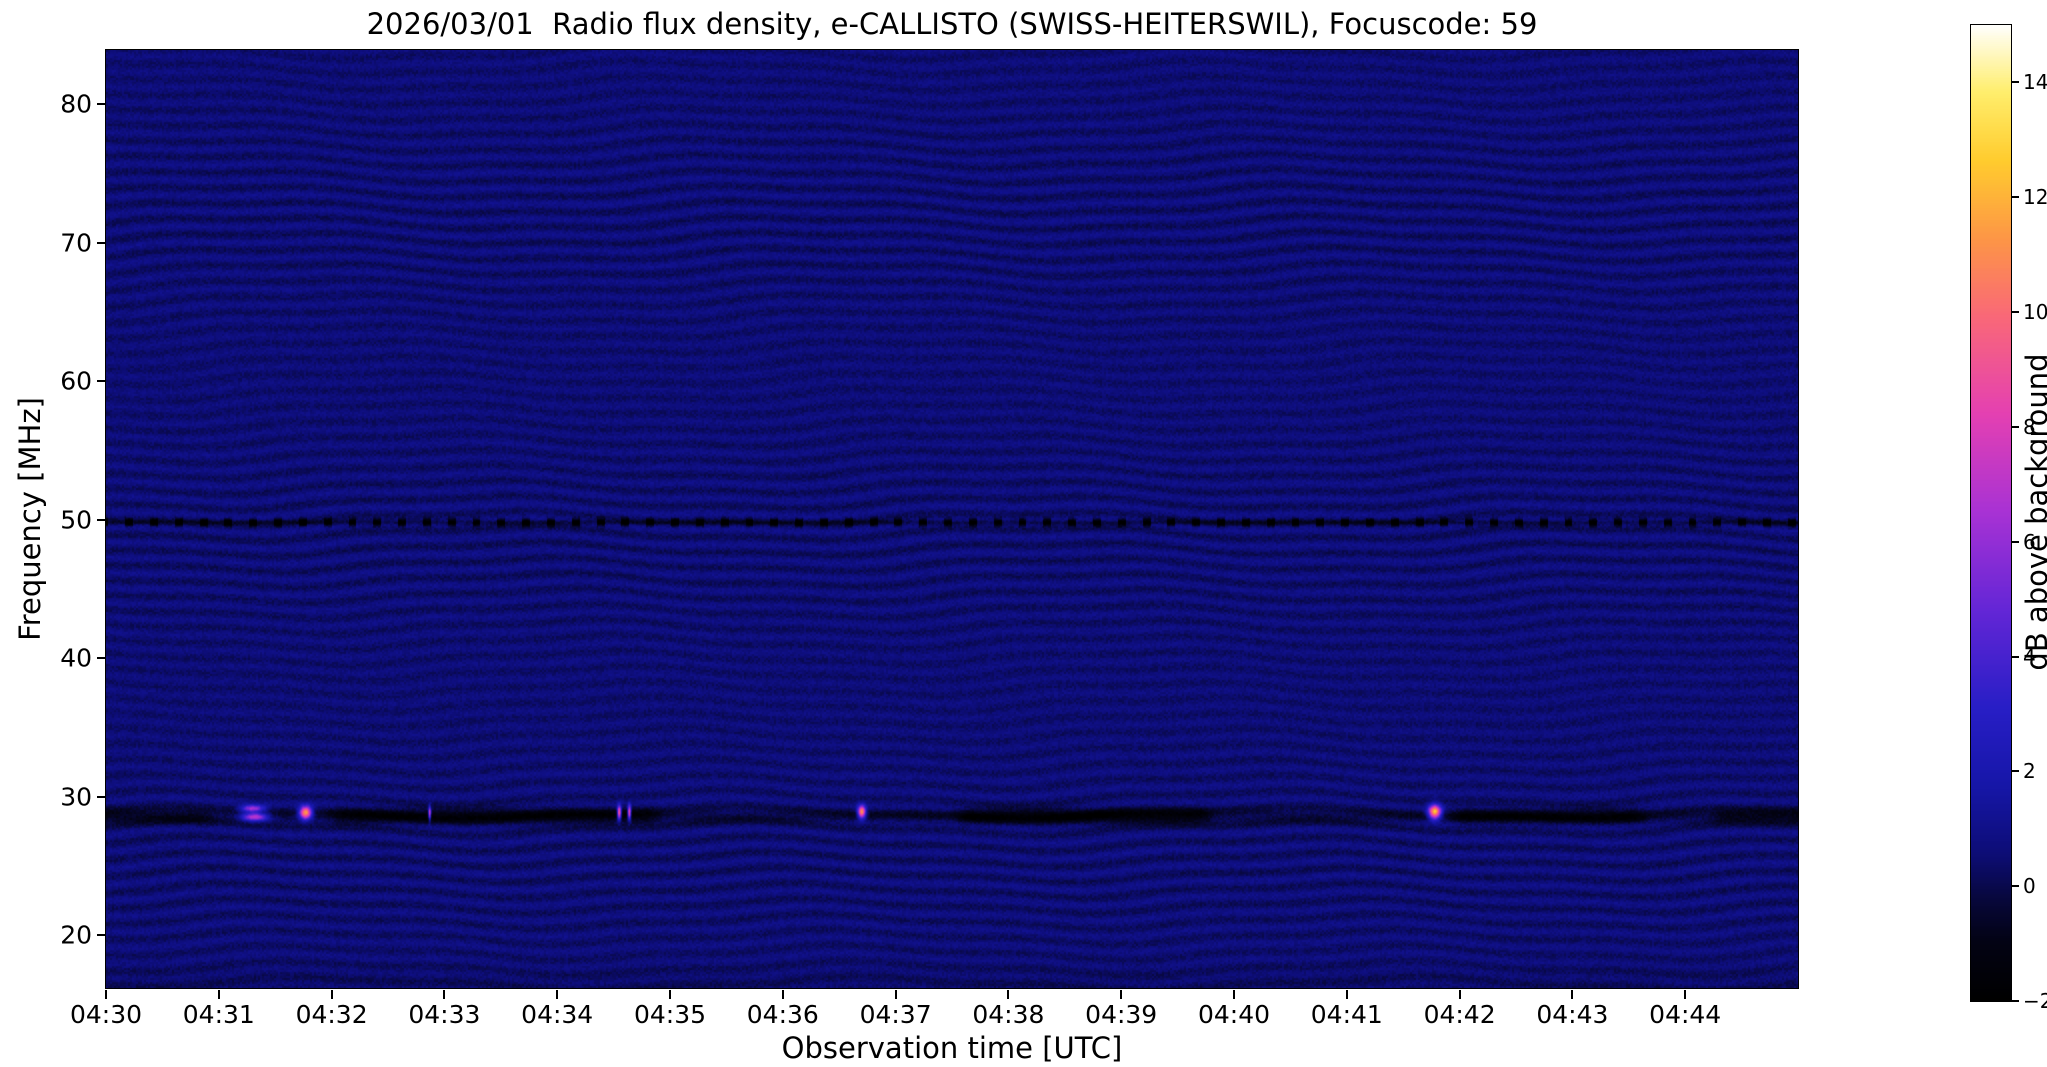 The image size is (2047, 1067). I want to click on x-tick-label: 04:38, so click(1008, 1014).